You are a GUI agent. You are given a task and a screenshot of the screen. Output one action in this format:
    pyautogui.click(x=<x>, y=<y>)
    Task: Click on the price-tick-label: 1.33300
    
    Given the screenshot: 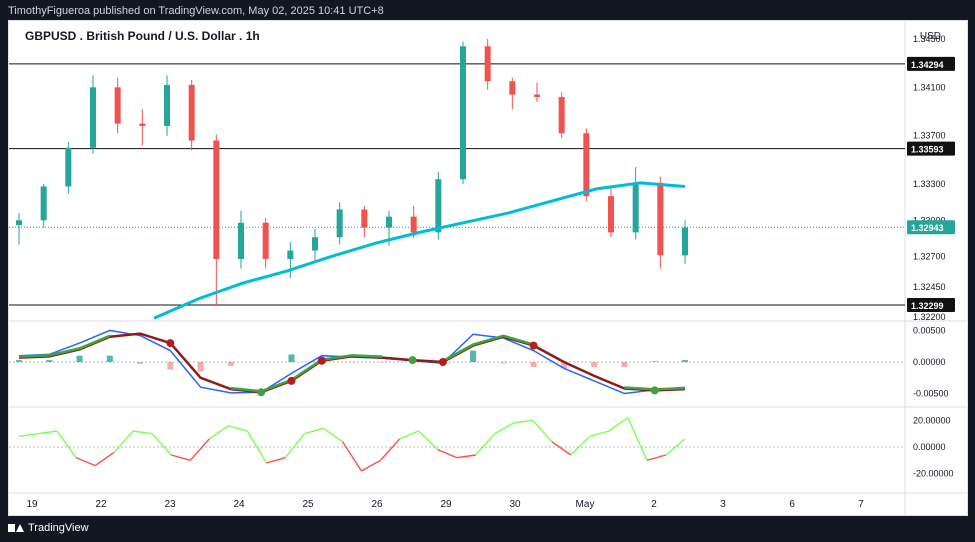 What is the action you would take?
    pyautogui.click(x=929, y=184)
    